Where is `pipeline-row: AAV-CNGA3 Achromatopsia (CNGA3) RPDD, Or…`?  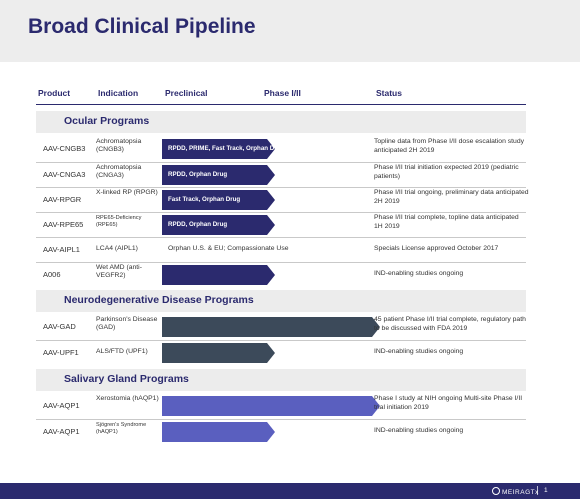 pipeline-row: AAV-CNGA3 Achromatopsia (CNGA3) RPDD, Or… is located at coordinates (281, 175).